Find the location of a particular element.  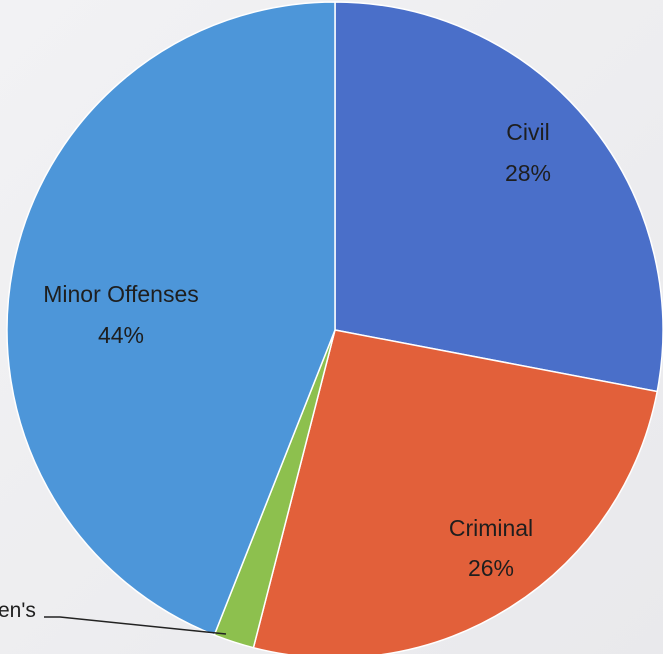

leader-lines is located at coordinates (135, 625).